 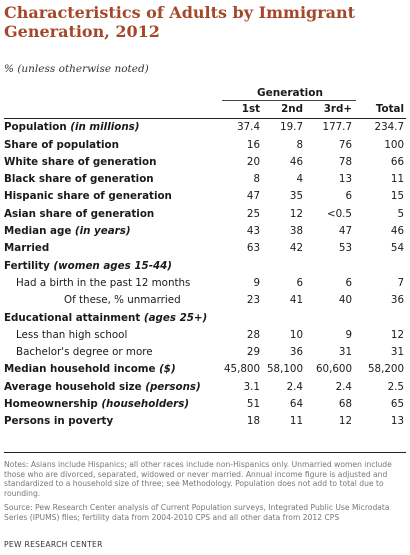 What do you see at coordinates (39, 231) in the screenshot?
I see `row-label-text: Median age` at bounding box center [39, 231].